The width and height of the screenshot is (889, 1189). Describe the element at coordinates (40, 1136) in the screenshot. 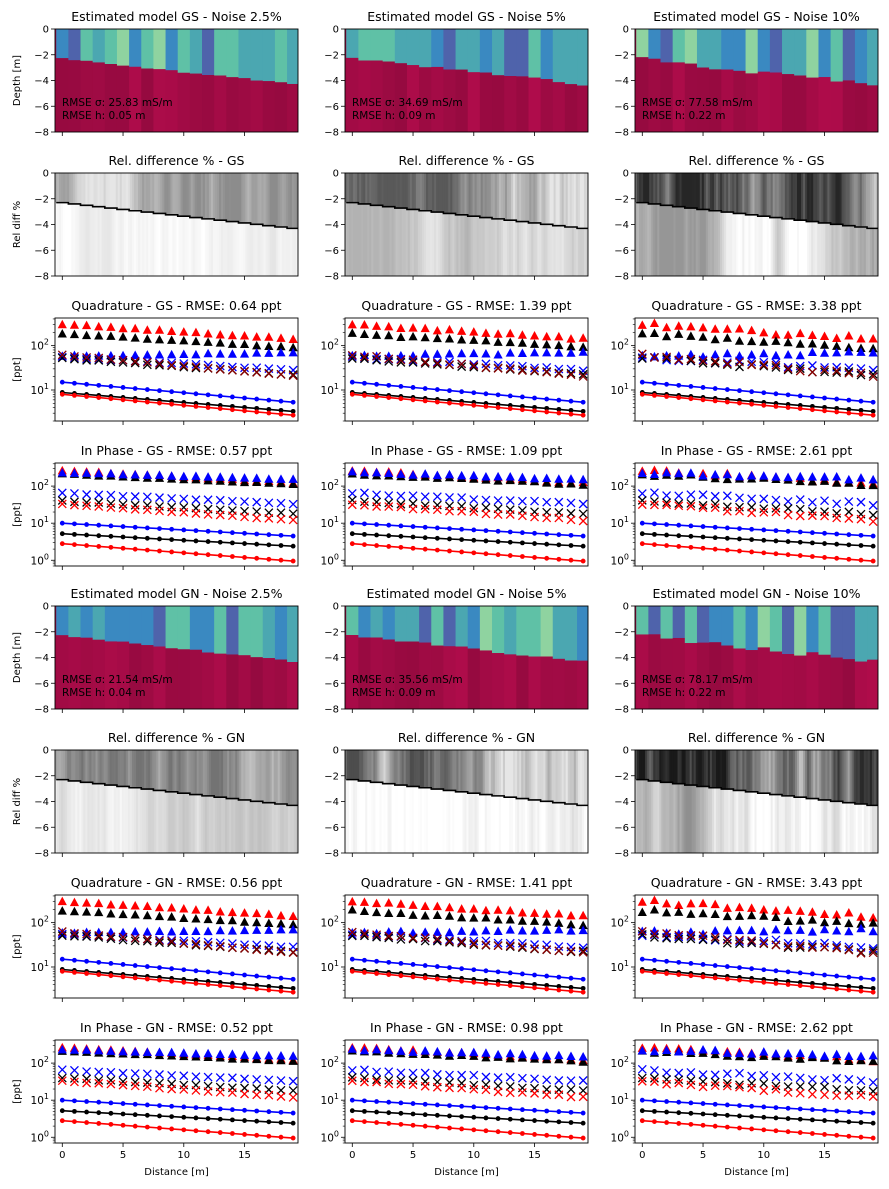

I see `y-tick-label: 10⁰` at that location.